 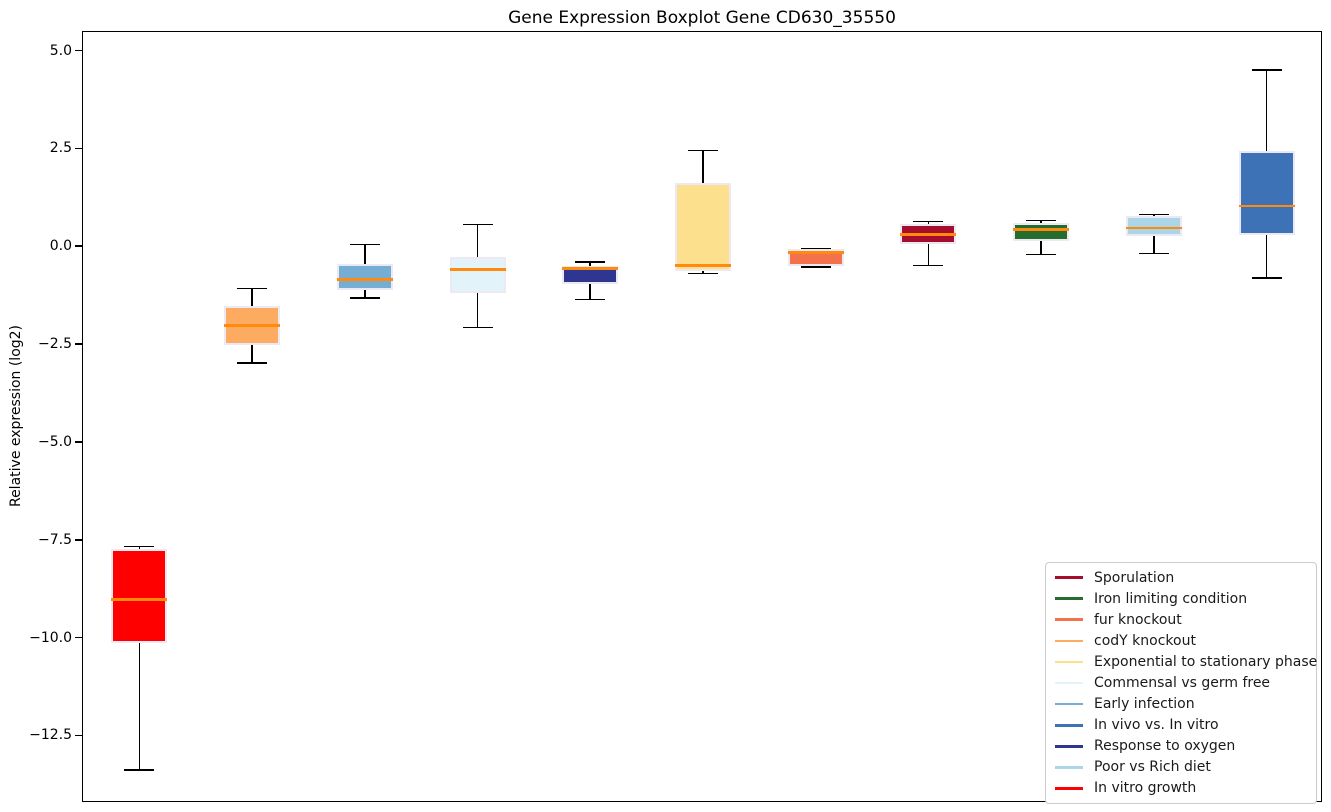 I want to click on legend-entry-early-infection: Early infection, so click(x=1181, y=704).